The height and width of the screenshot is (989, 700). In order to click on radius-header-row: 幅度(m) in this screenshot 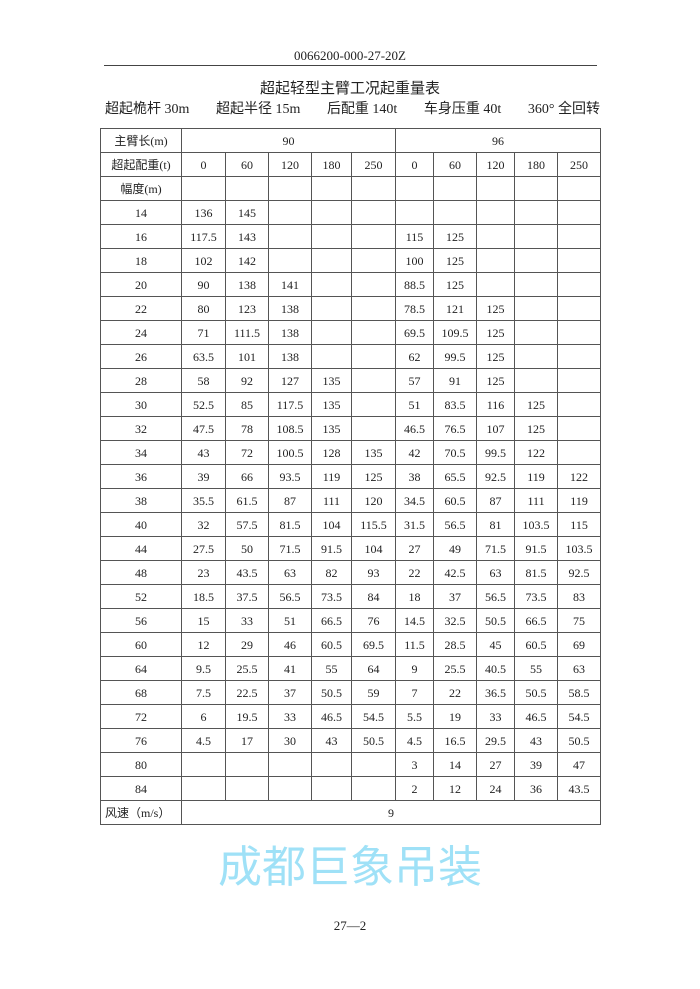, I will do `click(351, 188)`.